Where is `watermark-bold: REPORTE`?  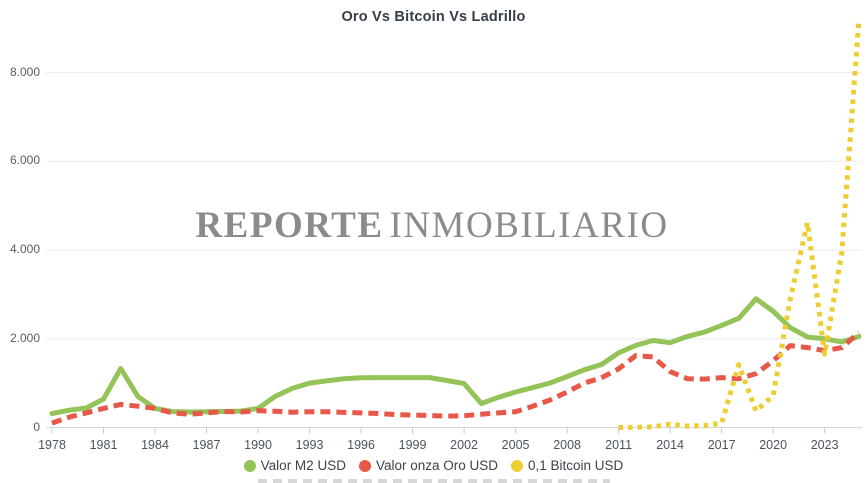 watermark-bold: REPORTE is located at coordinates (289, 225).